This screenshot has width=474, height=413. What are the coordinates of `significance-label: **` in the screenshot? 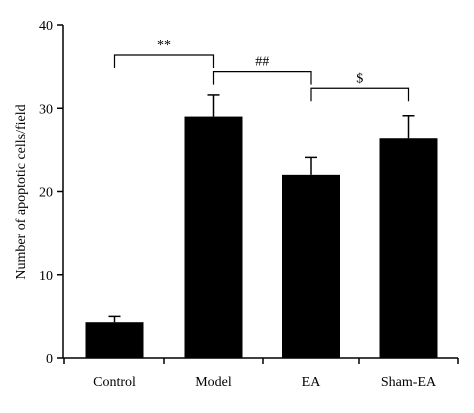 It's located at (164, 45).